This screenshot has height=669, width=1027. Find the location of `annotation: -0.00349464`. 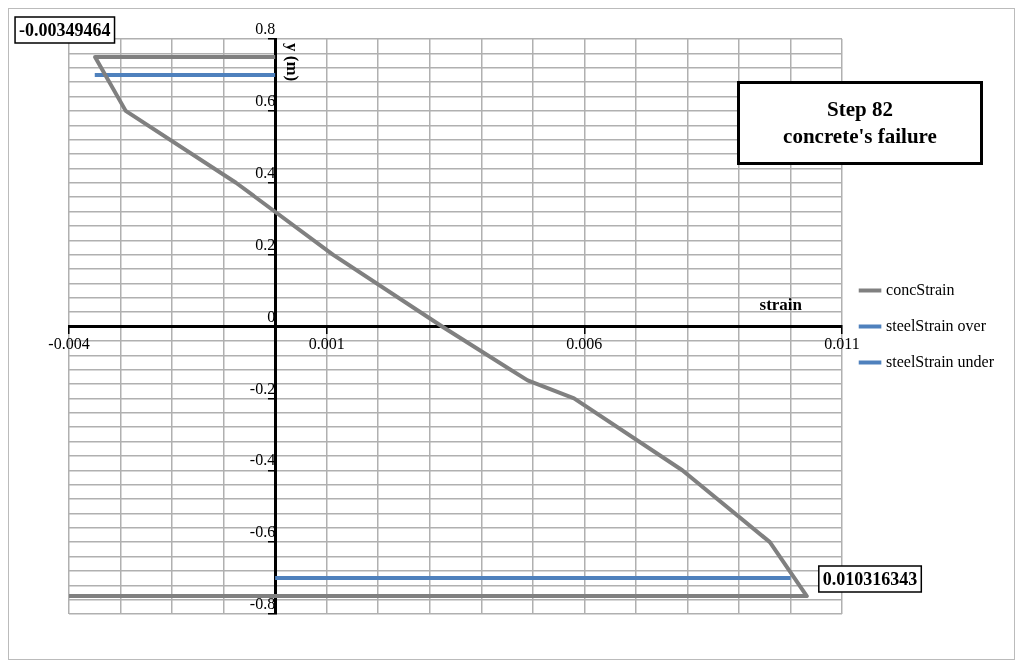

annotation: -0.00349464 is located at coordinates (65, 29).